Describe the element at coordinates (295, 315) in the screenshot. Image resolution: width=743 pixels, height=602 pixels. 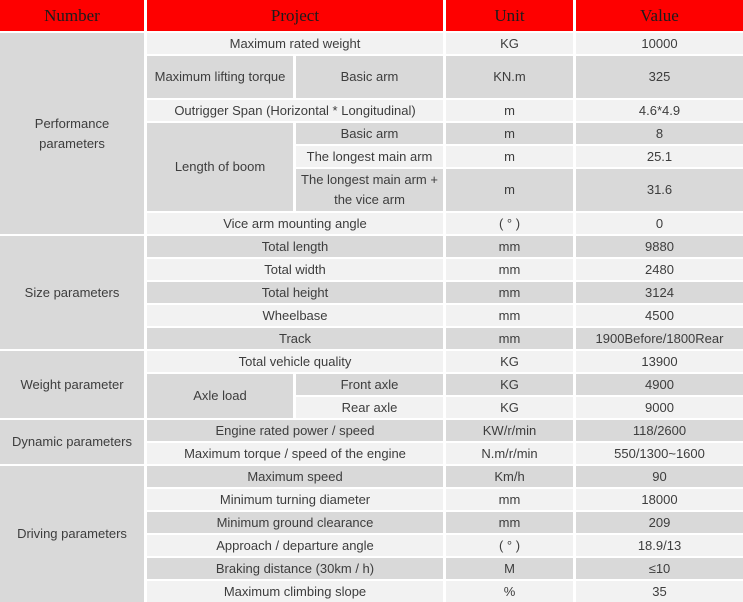
I see `project-cell: Wheelbase` at that location.